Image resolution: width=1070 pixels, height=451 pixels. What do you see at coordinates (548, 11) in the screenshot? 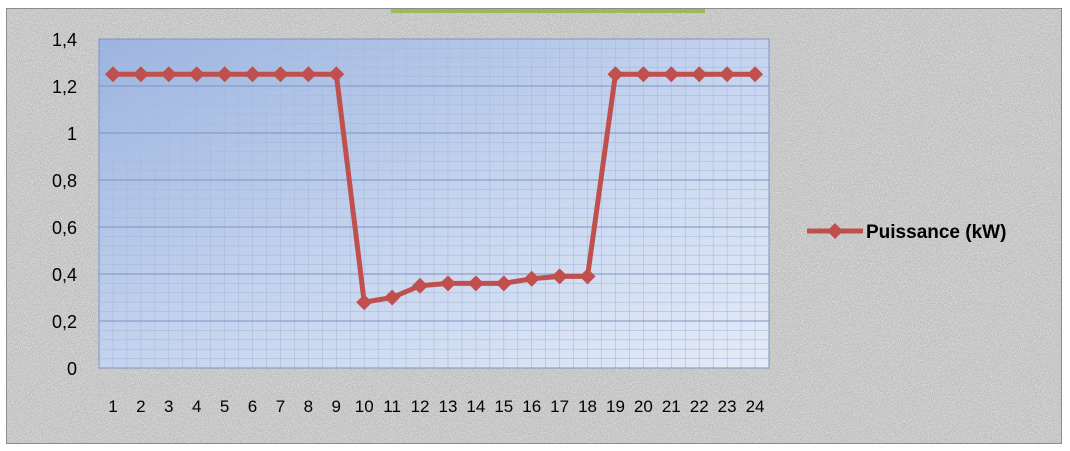
I see `top-accent-strip` at bounding box center [548, 11].